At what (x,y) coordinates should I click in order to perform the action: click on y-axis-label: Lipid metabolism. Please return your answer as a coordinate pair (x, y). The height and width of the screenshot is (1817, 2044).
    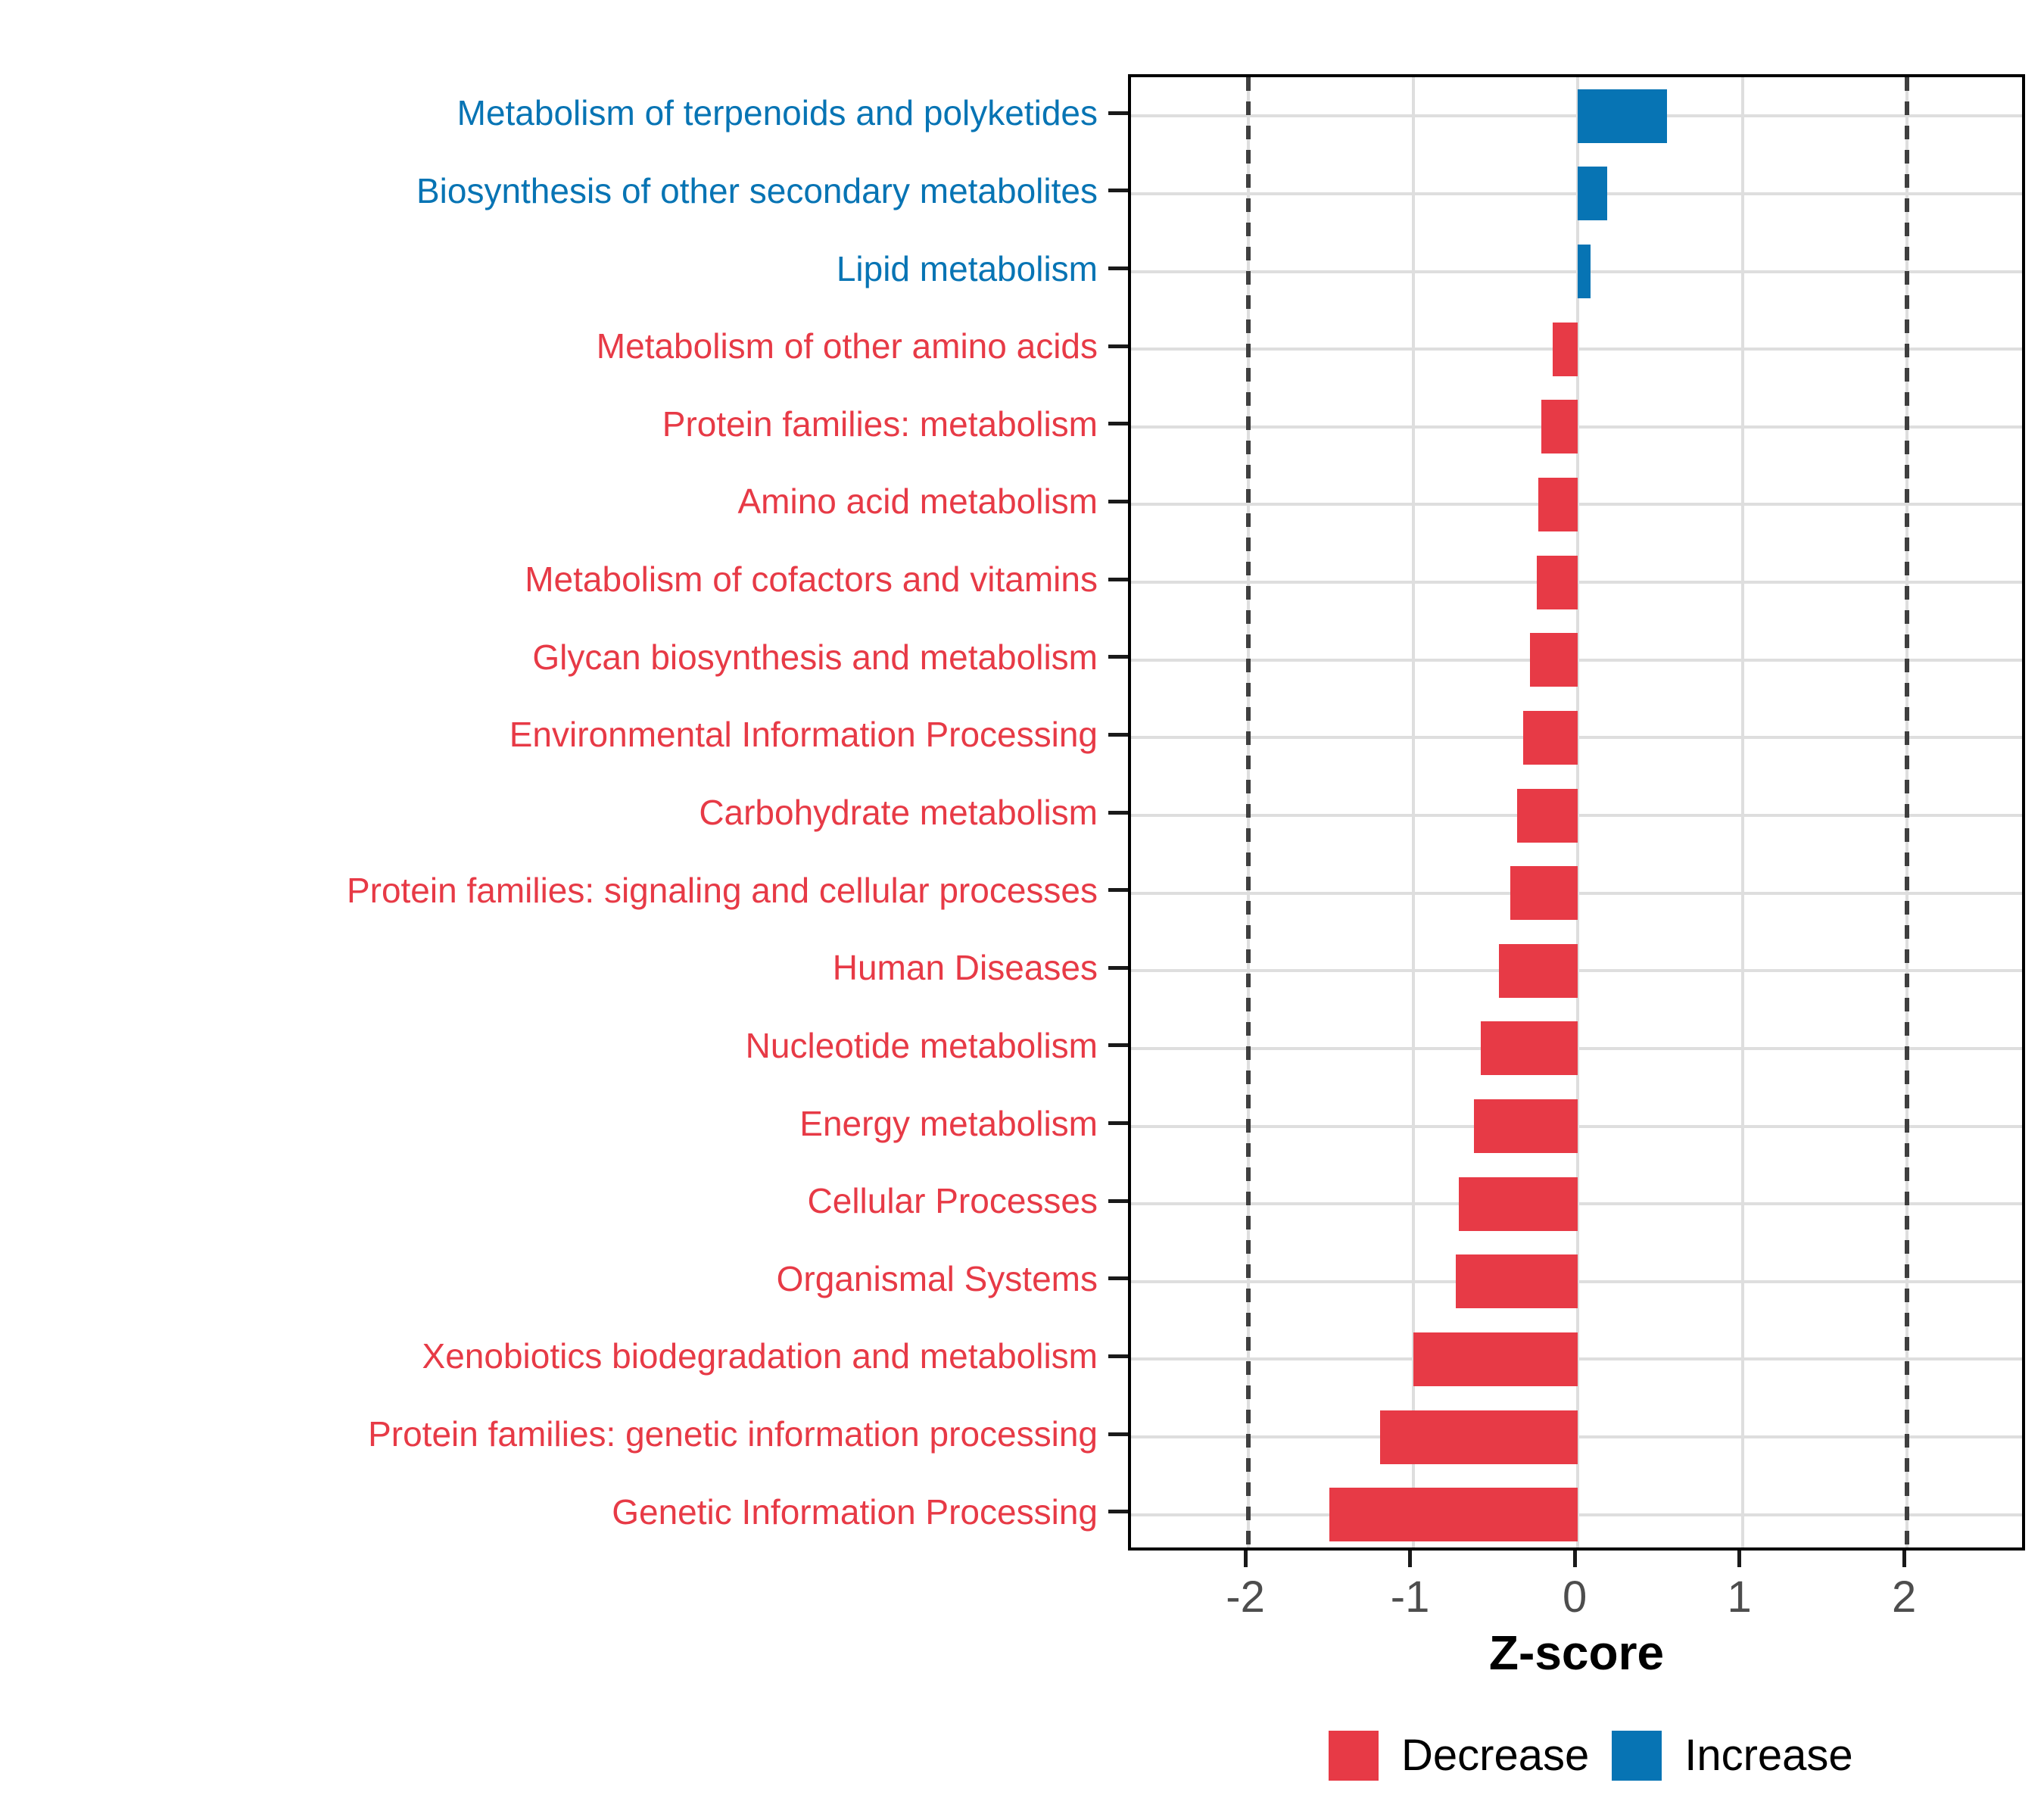
    Looking at the image, I should click on (967, 268).